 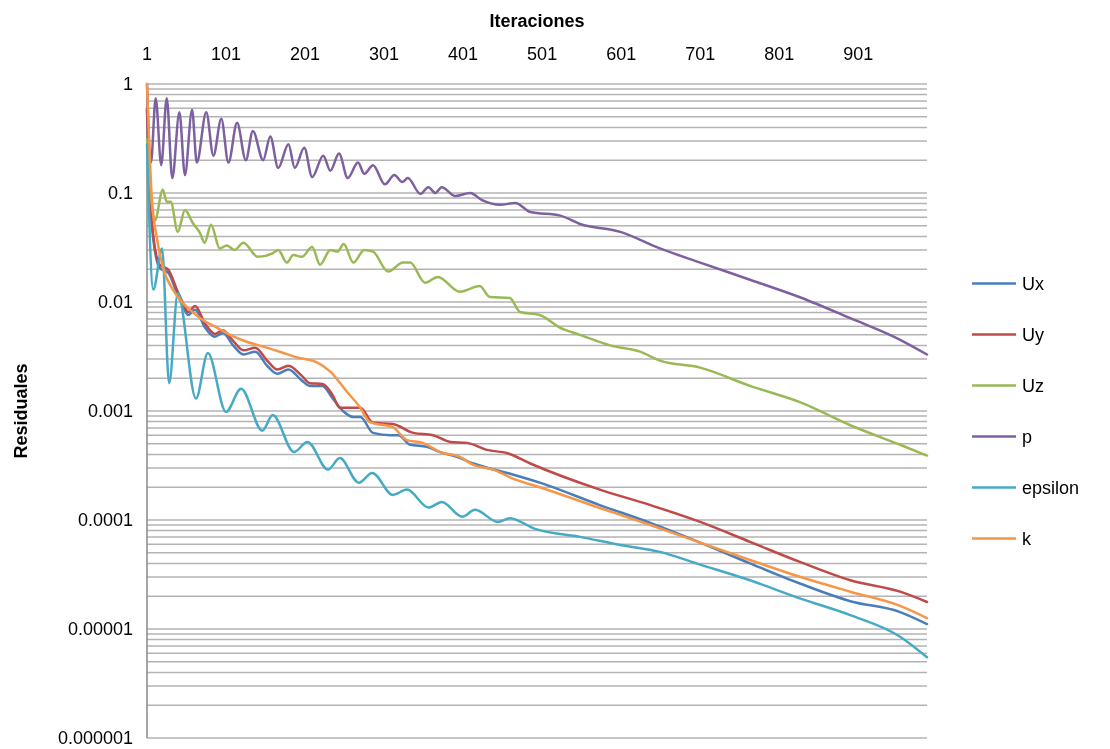 What do you see at coordinates (21, 411) in the screenshot?
I see `y-axis-title: Residuales` at bounding box center [21, 411].